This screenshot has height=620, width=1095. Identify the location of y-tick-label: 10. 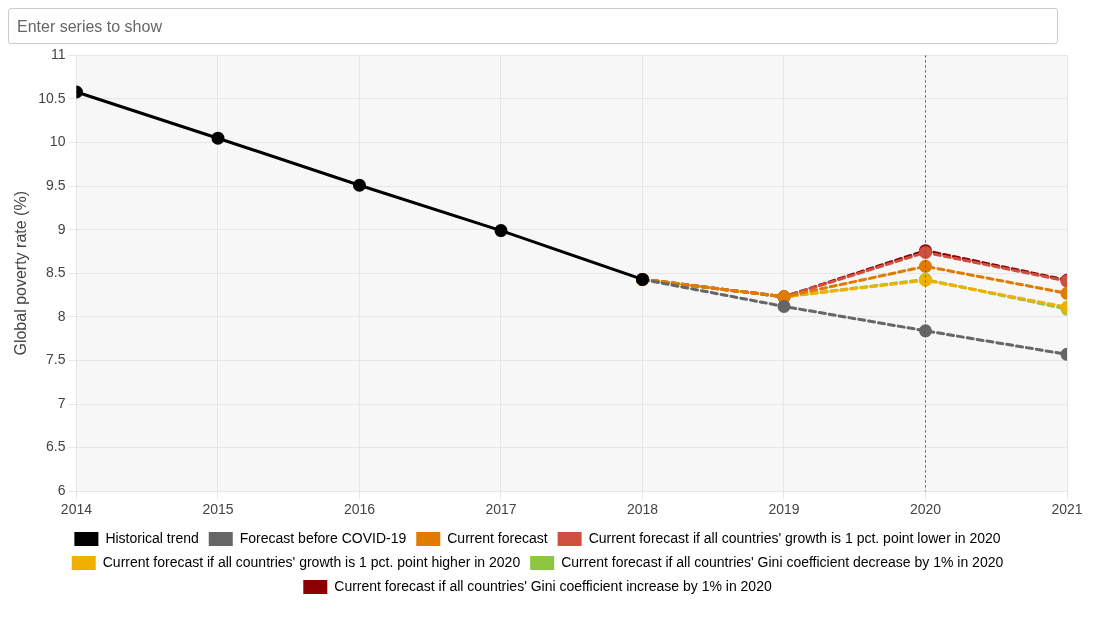
(57, 141).